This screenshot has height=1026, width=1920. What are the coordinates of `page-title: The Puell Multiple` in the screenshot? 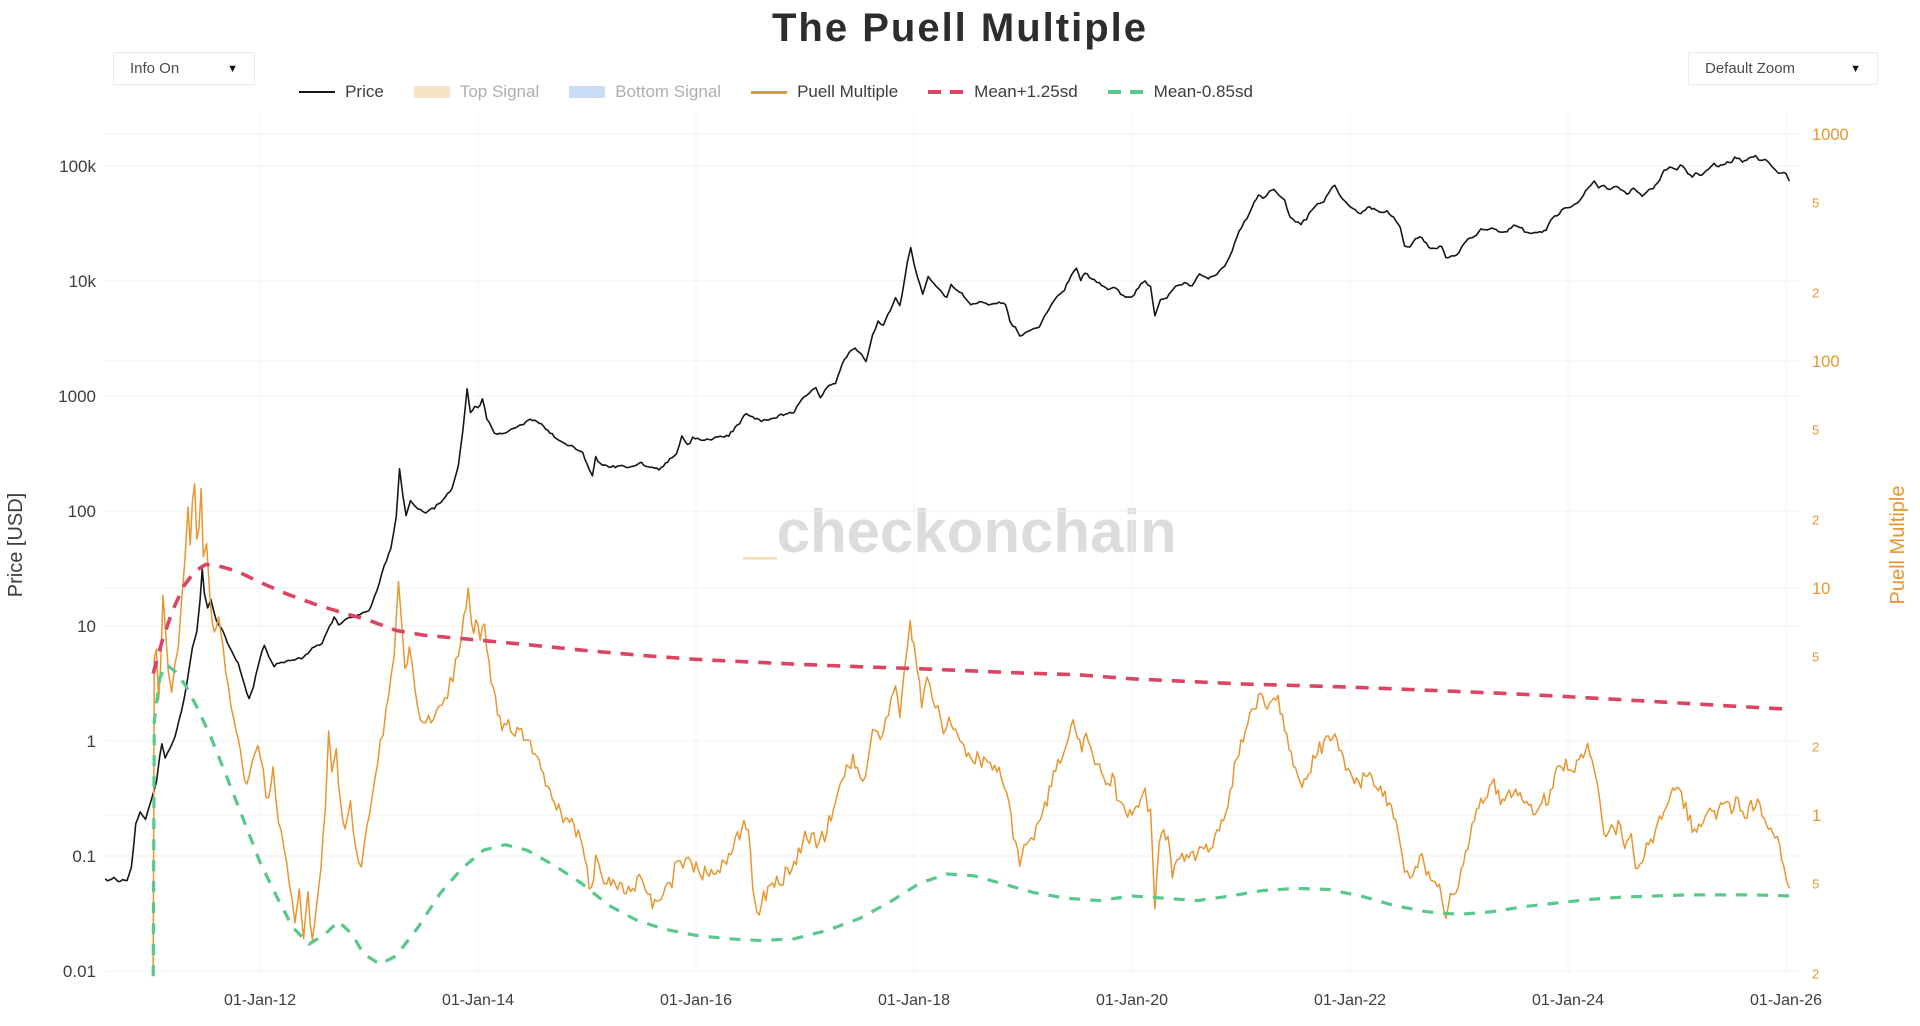 It's located at (960, 28).